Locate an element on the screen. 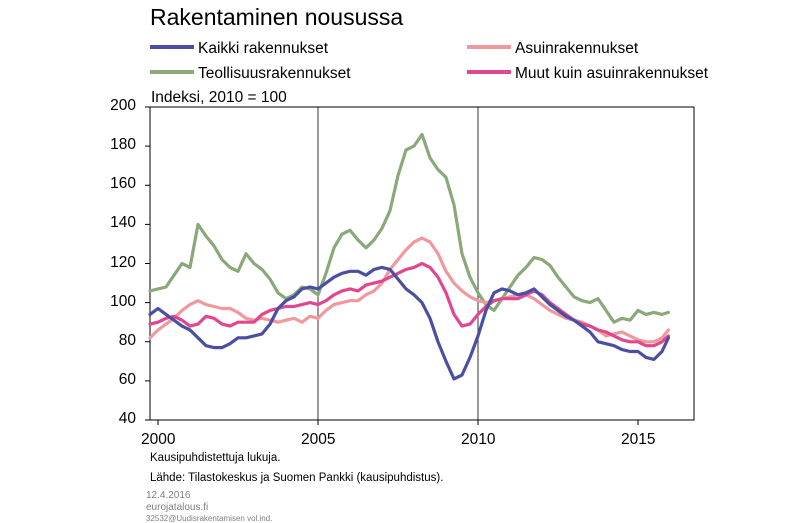 This screenshot has width=800, height=523. legend-swatch-teollisuus is located at coordinates (172, 71).